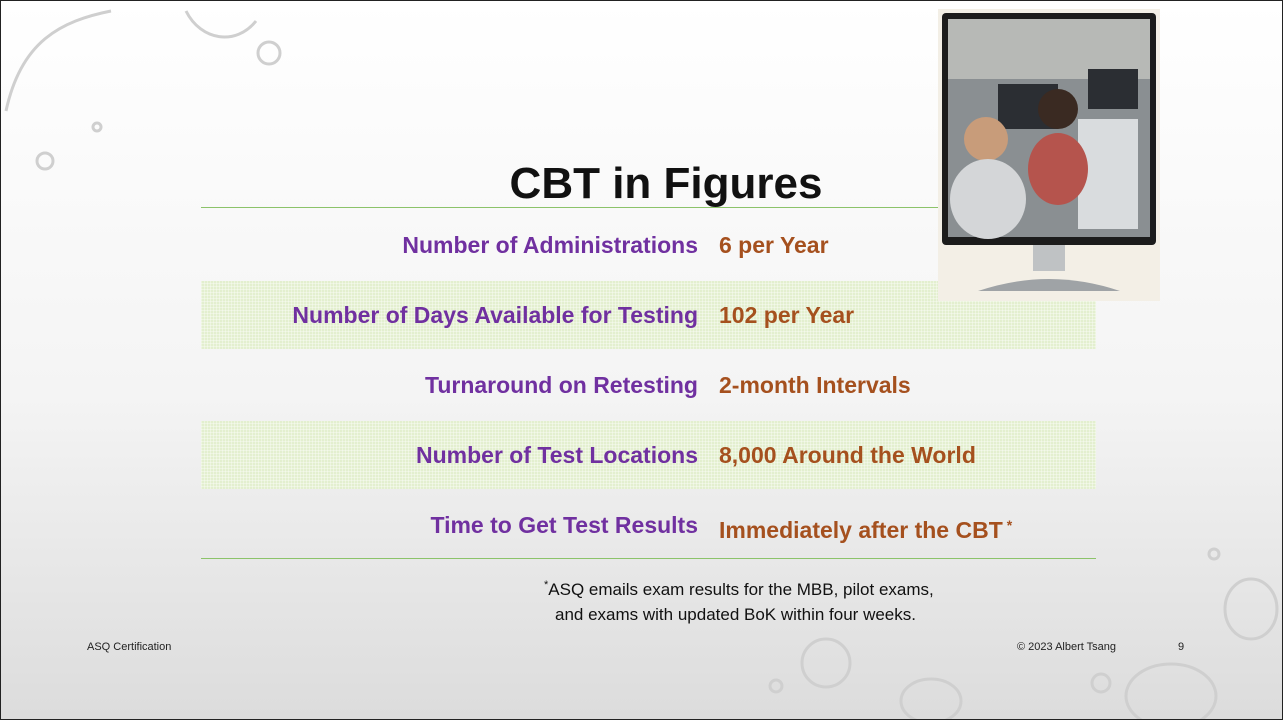  Describe the element at coordinates (129, 647) in the screenshot. I see `footer-left: ASQ Certification` at that location.